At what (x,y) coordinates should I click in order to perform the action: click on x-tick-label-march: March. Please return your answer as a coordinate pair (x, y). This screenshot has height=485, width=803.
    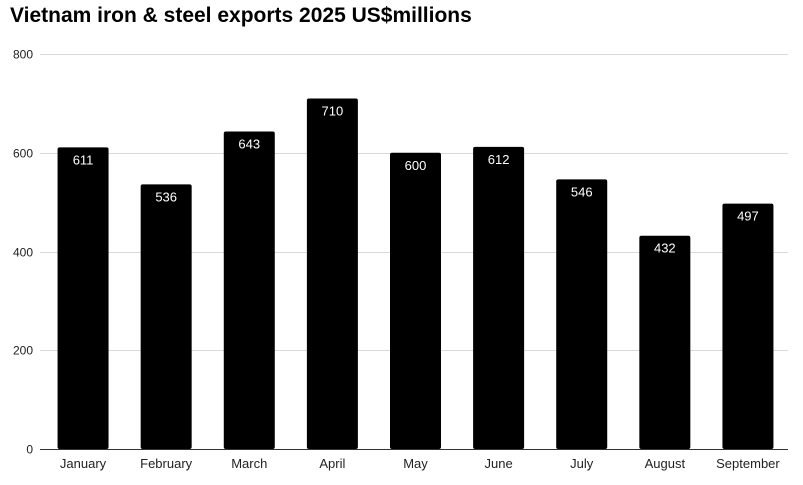
    Looking at the image, I should click on (249, 463).